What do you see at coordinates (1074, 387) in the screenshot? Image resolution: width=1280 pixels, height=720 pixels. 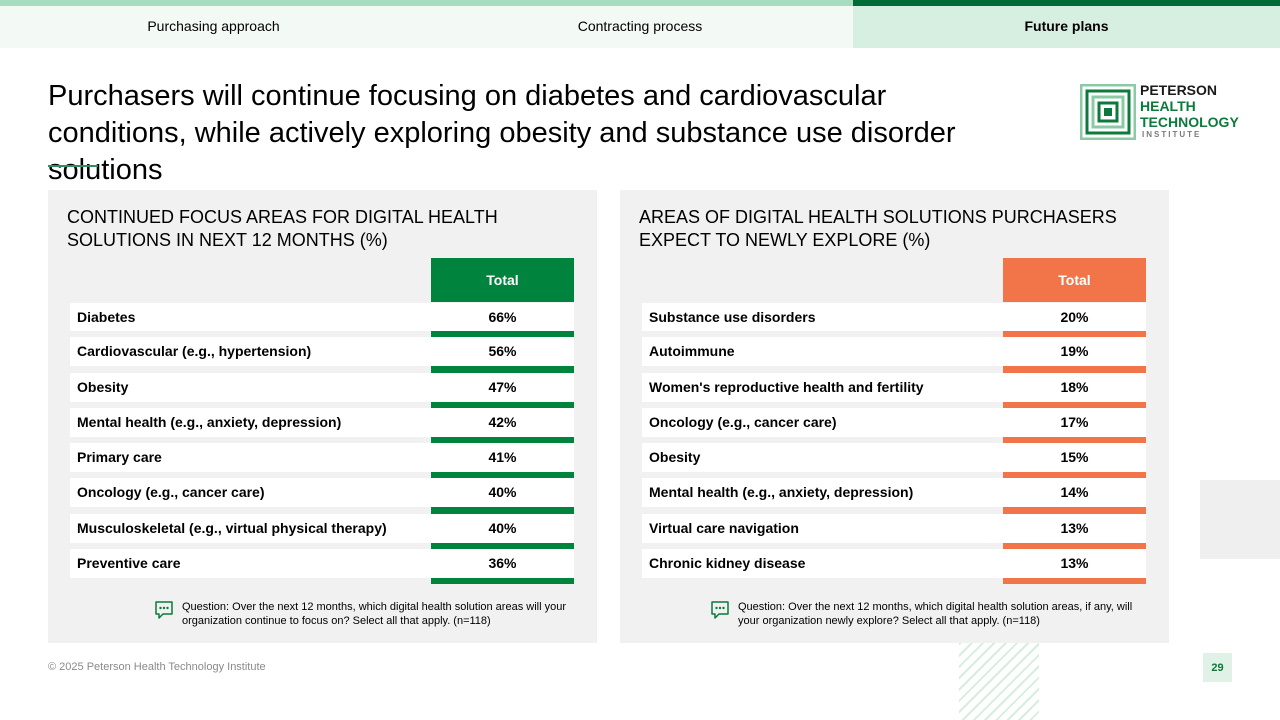 I see `row-value: 18%` at bounding box center [1074, 387].